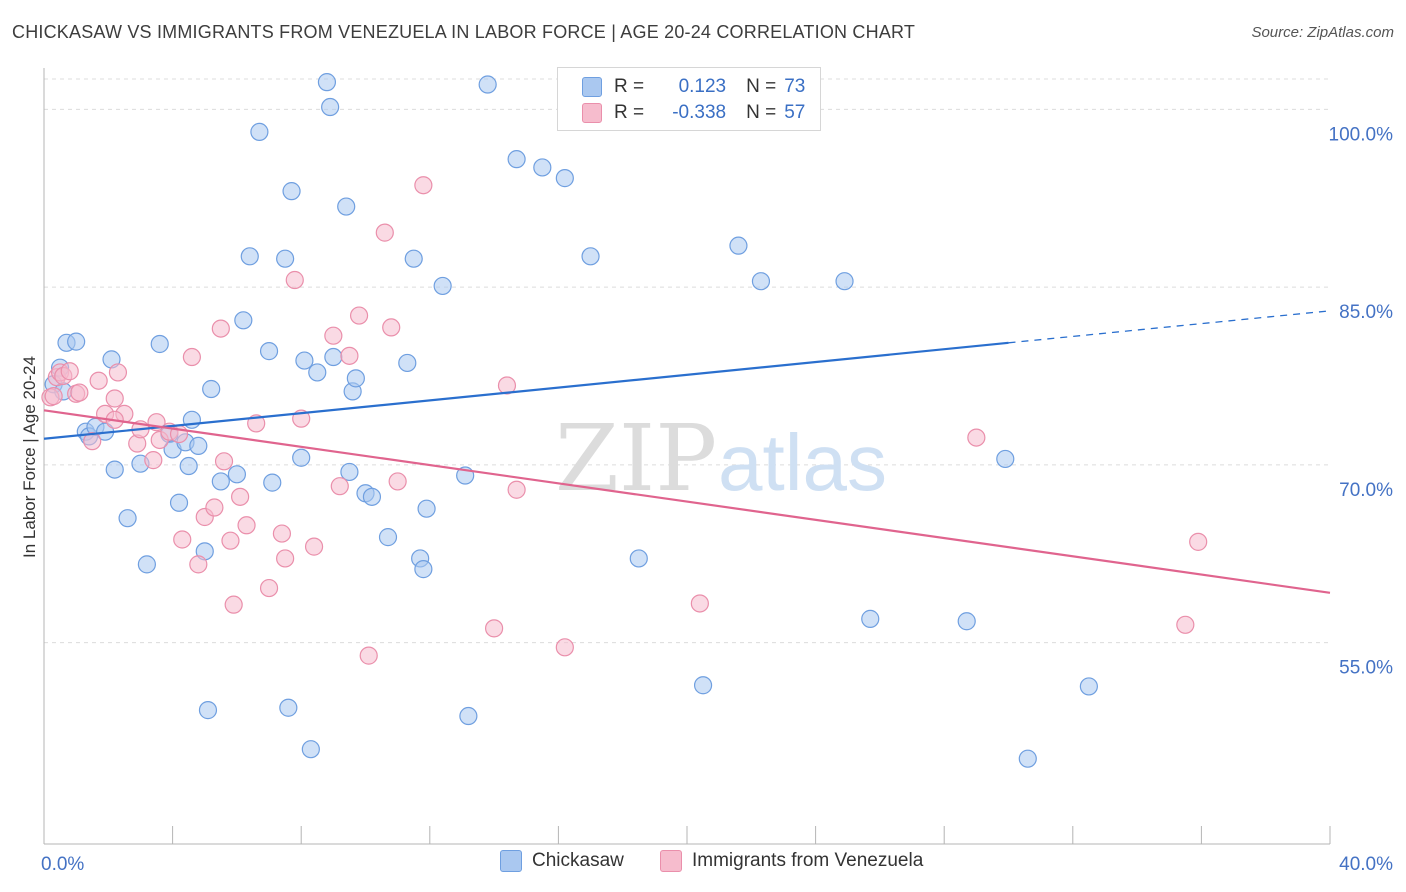  What do you see at coordinates (1366, 490) in the screenshot?
I see `y-tick-label: 70.0%` at bounding box center [1366, 490].